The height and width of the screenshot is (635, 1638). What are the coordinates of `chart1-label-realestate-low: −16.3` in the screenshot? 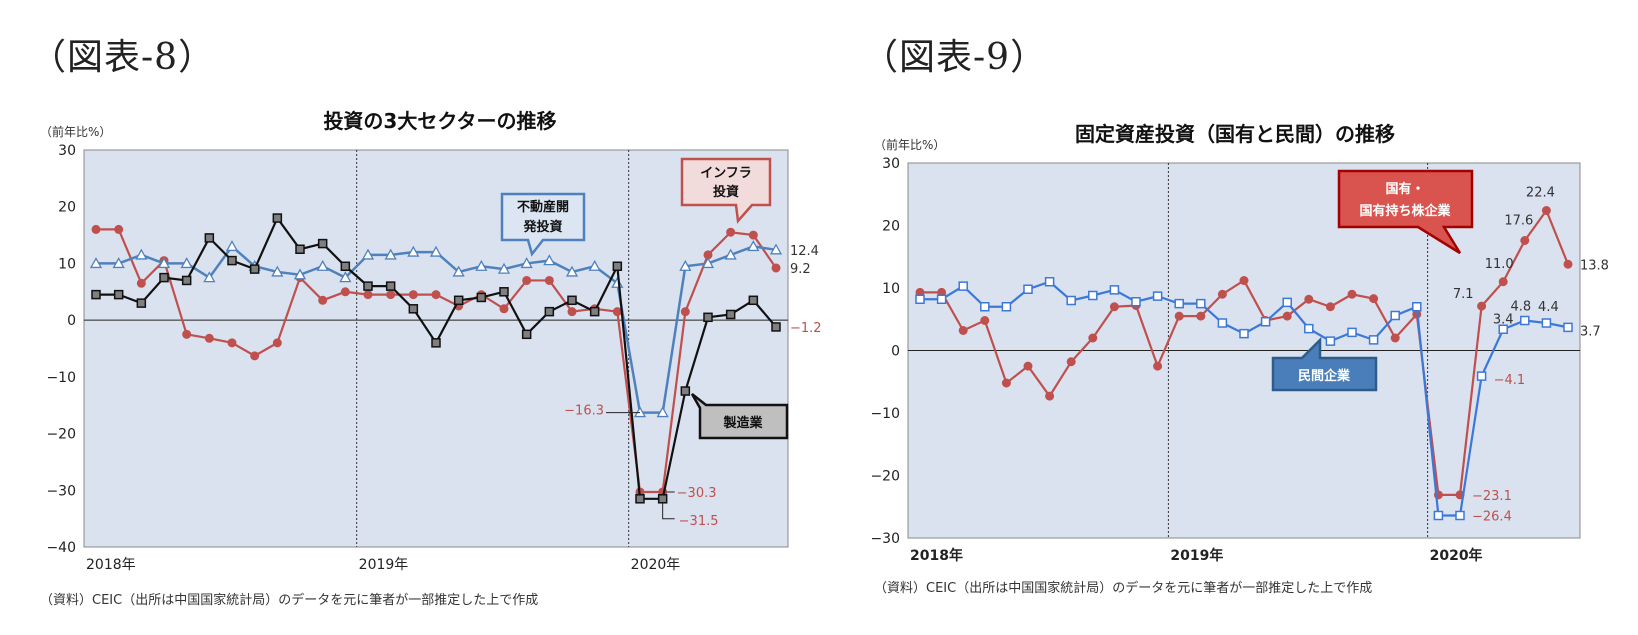 It's located at (584, 411).